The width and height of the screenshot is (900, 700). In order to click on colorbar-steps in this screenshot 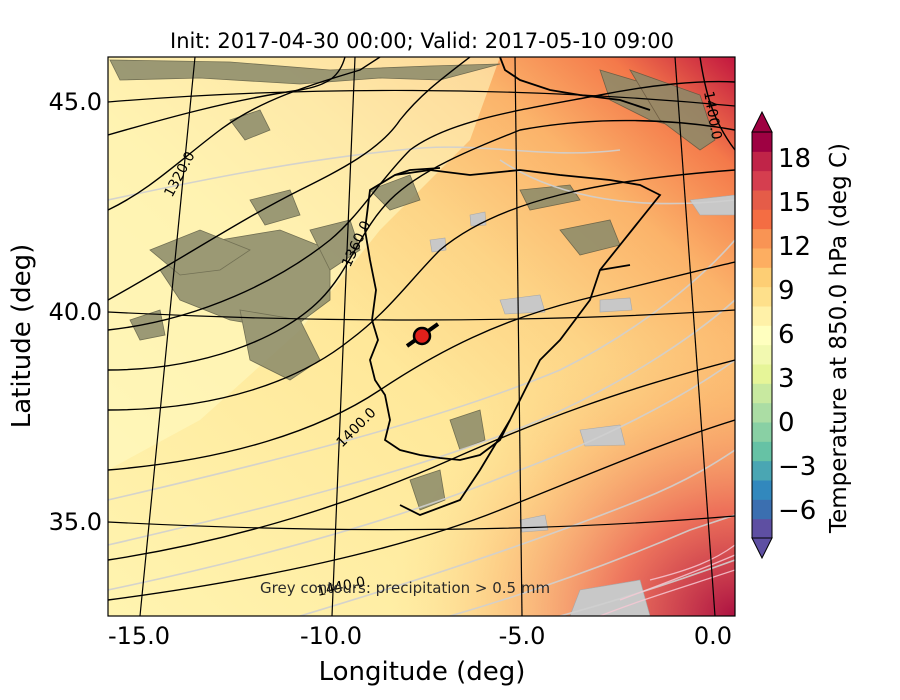, I will do `click(762, 335)`.